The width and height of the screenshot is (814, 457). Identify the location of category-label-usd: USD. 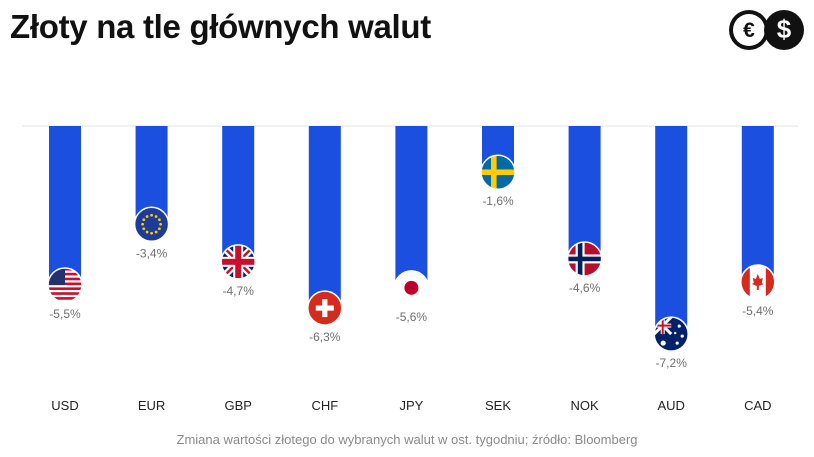
(64, 405).